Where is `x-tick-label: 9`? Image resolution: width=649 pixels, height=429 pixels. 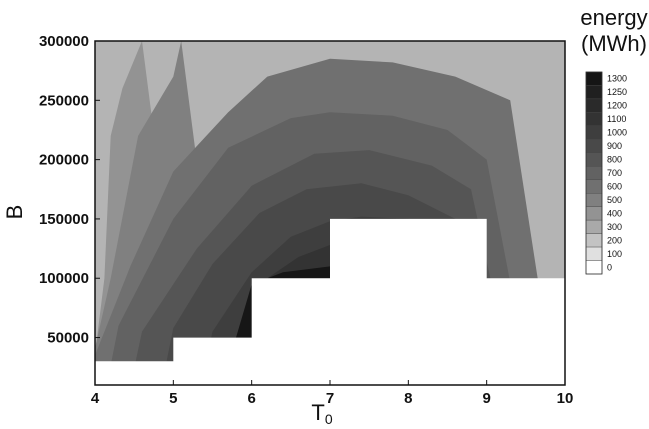 x-tick-label: 9 is located at coordinates (486, 398).